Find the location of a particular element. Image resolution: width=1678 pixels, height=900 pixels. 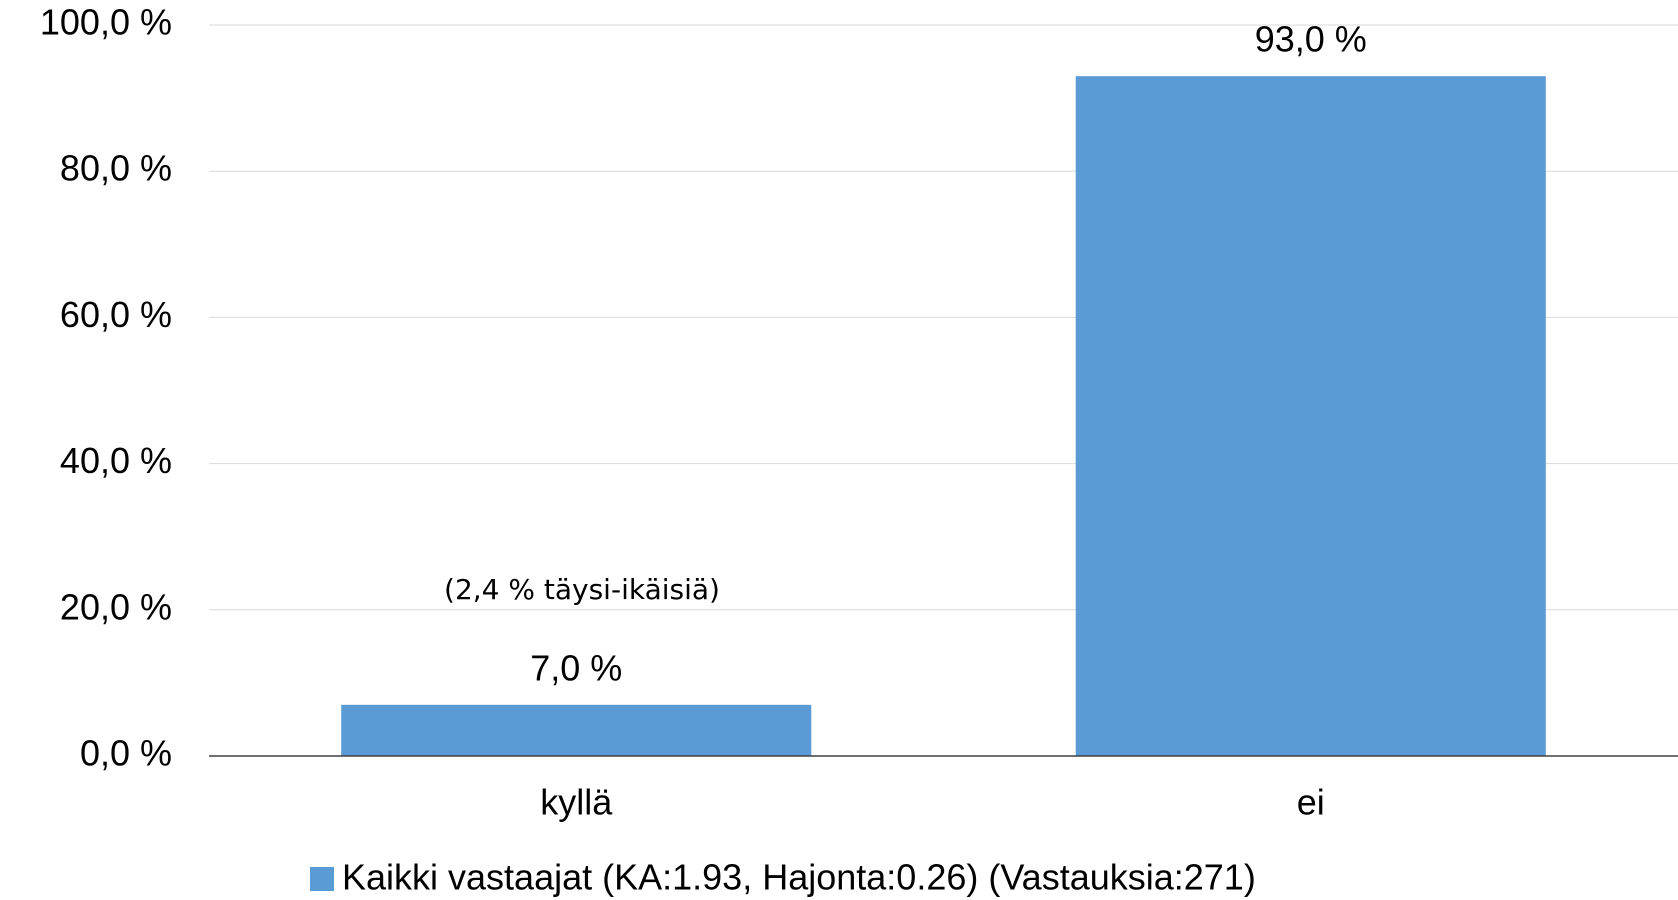

bar is located at coordinates (576, 730).